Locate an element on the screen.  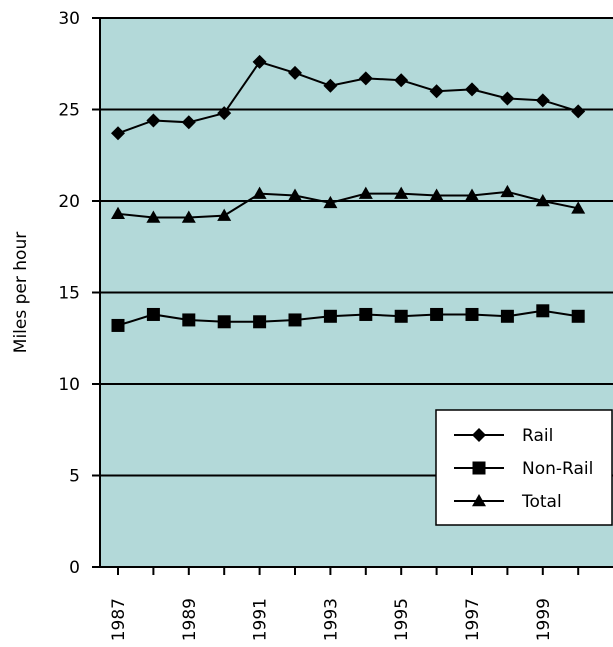
x-tick-label: 1995 is located at coordinates (402, 619).